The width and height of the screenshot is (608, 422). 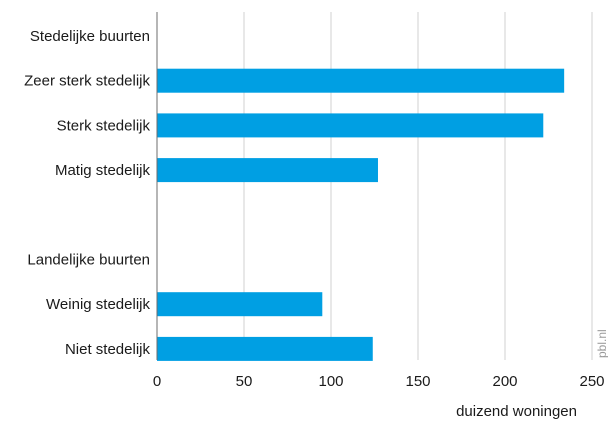 What do you see at coordinates (87, 81) in the screenshot?
I see `category-label: Zeer sterk stedelijk` at bounding box center [87, 81].